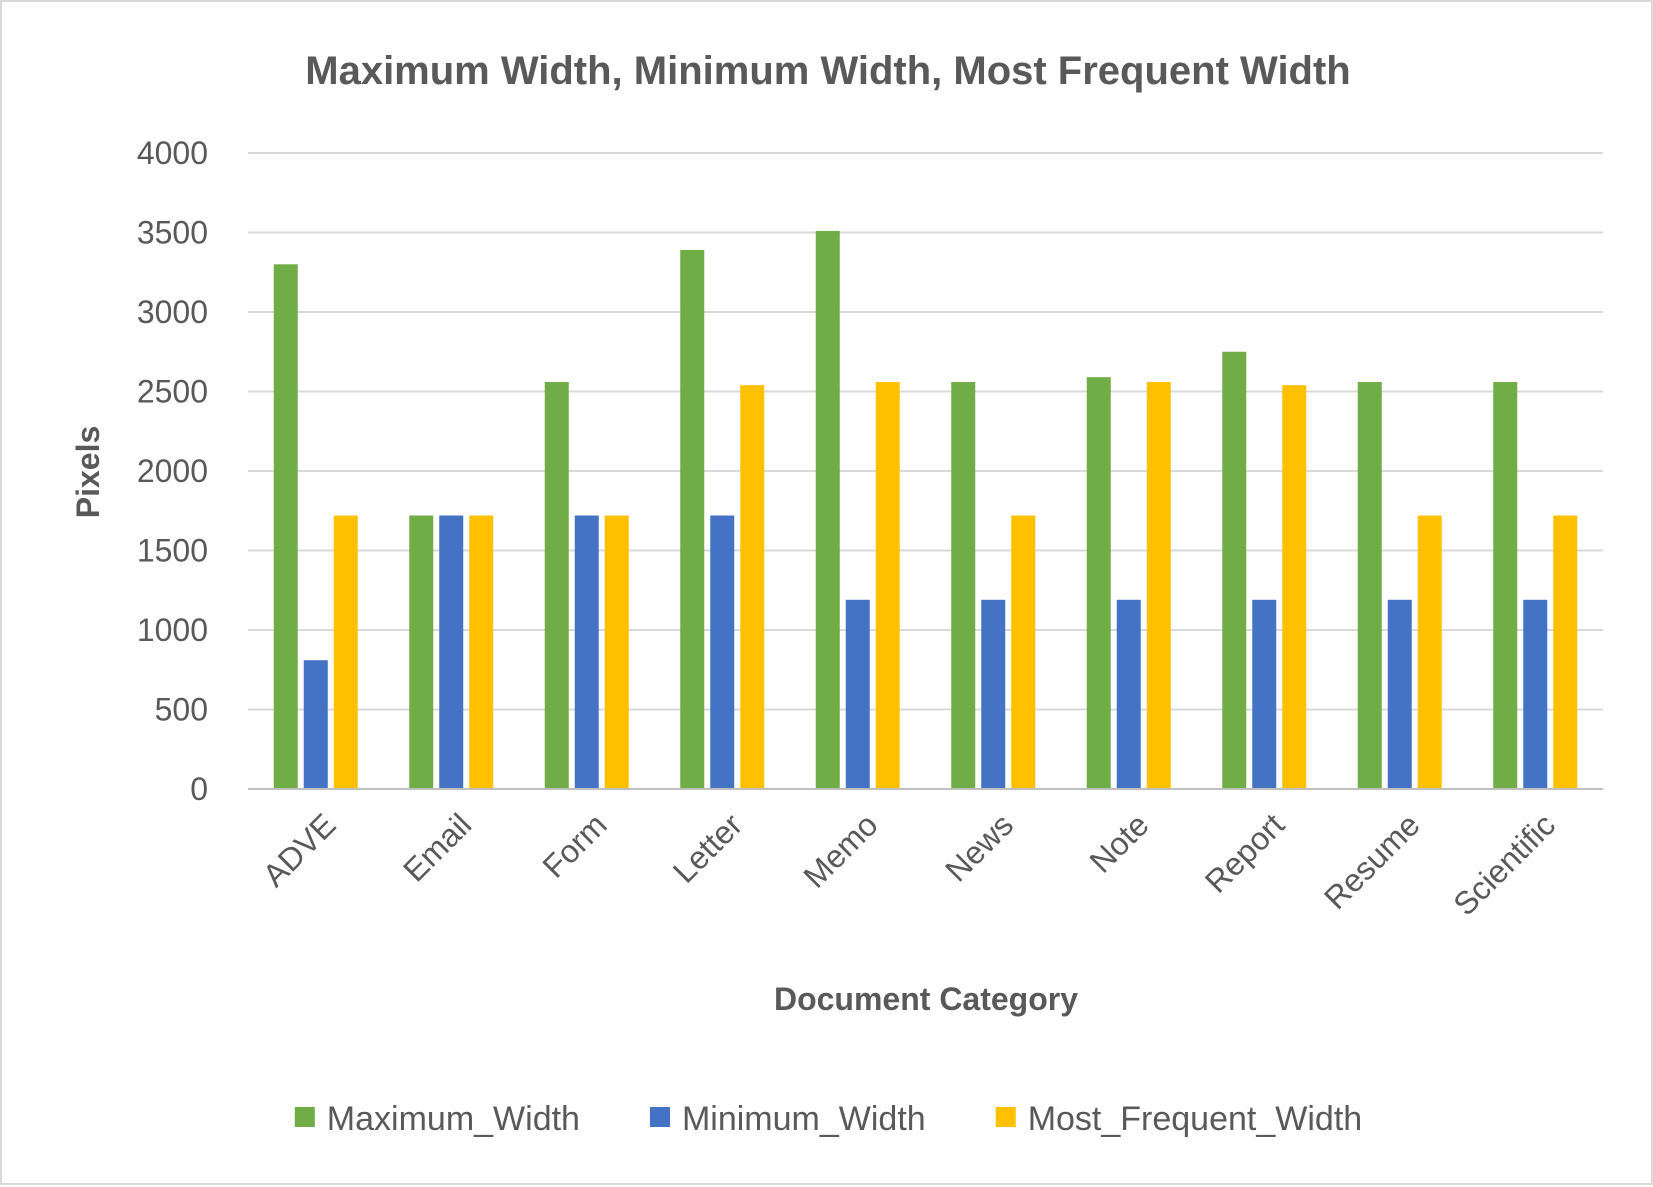 This screenshot has width=1653, height=1187. Describe the element at coordinates (1504, 864) in the screenshot. I see `x-tick-label: Scientific` at that location.